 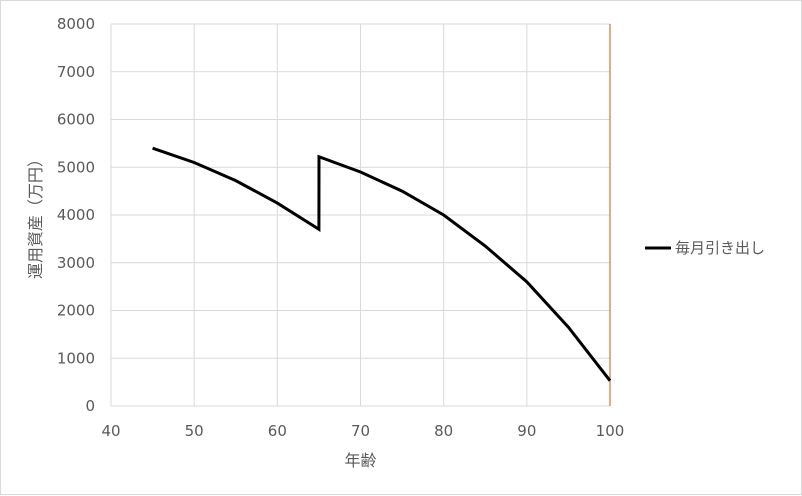 I want to click on y-tick-label: 0, so click(x=90, y=406).